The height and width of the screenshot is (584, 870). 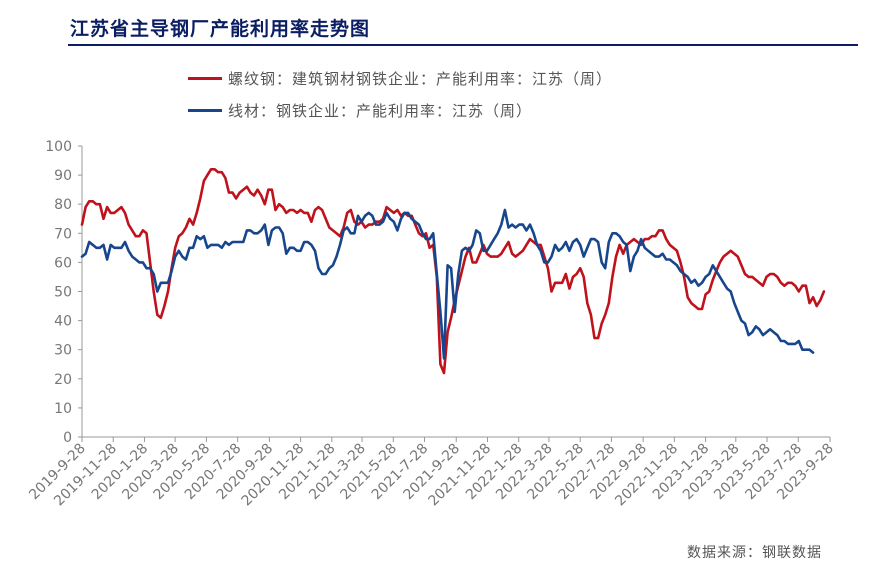 I want to click on title-underline, so click(x=463, y=45).